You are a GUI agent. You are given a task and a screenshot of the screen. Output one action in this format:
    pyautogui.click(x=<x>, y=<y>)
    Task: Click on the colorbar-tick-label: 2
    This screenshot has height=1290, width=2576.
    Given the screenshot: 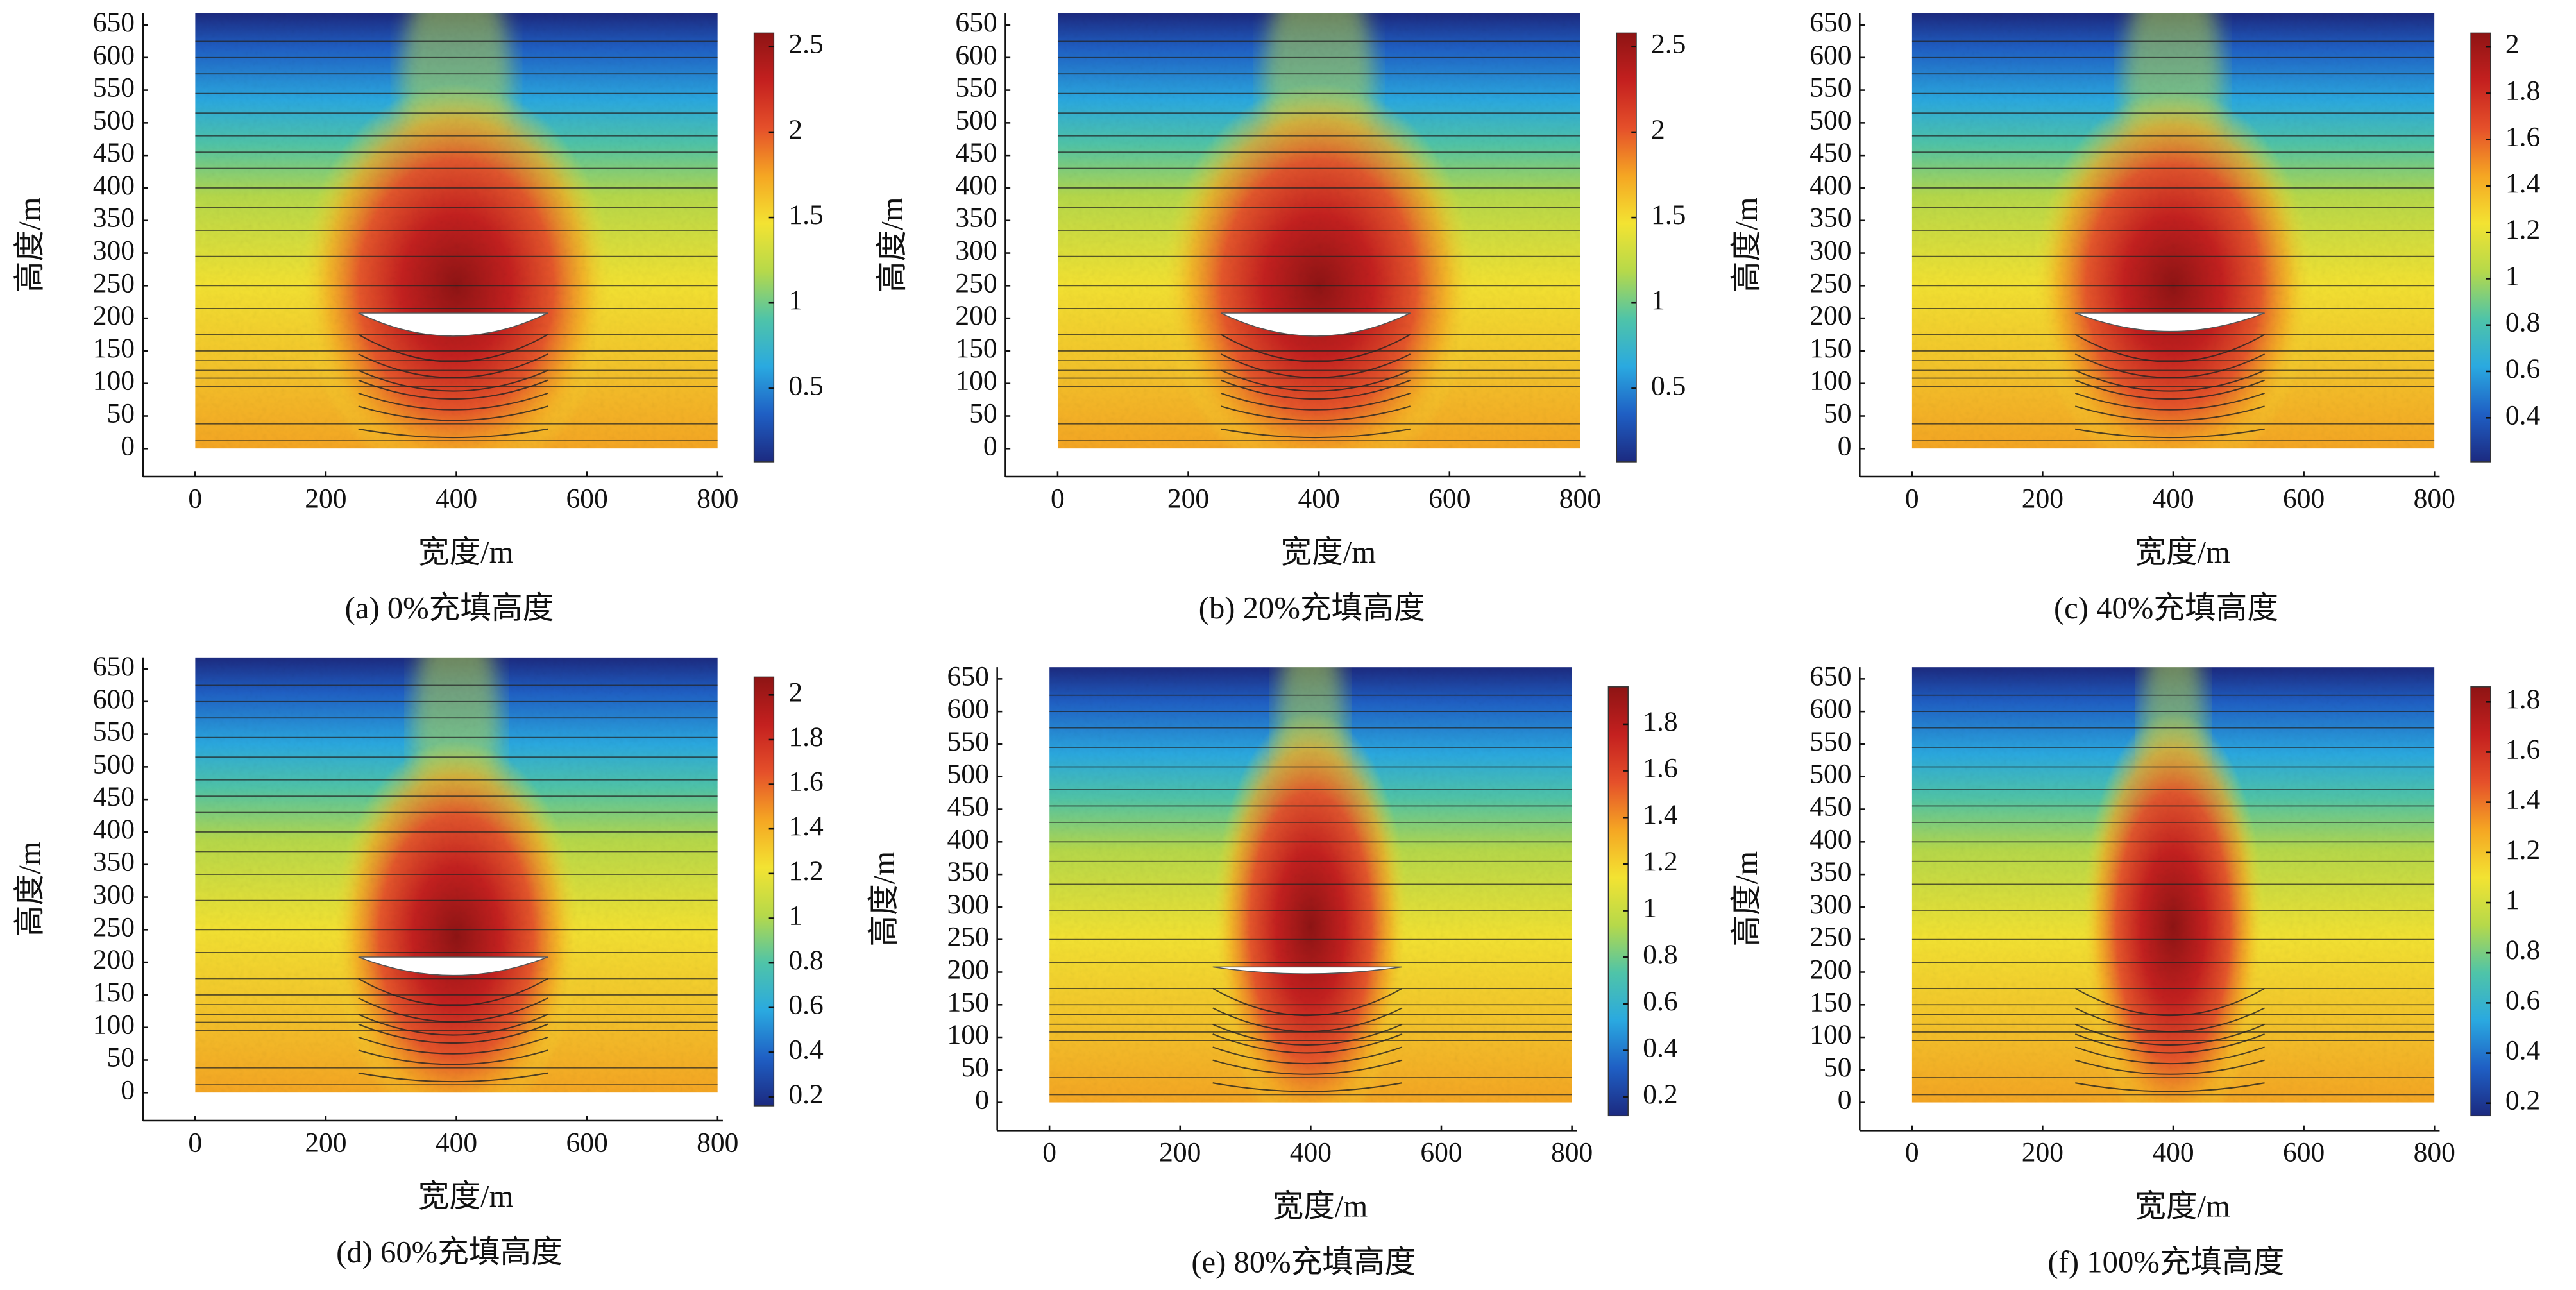 What is the action you would take?
    pyautogui.click(x=1658, y=129)
    